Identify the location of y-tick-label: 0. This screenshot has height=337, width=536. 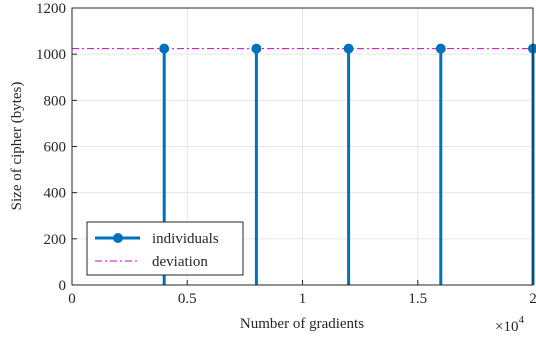
(63, 286).